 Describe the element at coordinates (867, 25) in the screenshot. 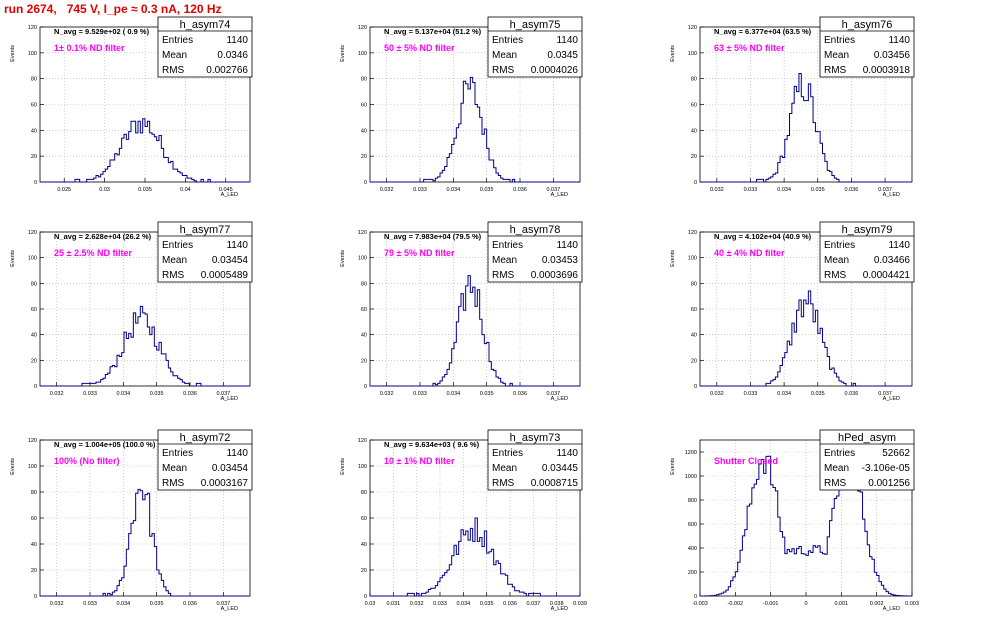

I see `stats-title: h_asym76` at that location.